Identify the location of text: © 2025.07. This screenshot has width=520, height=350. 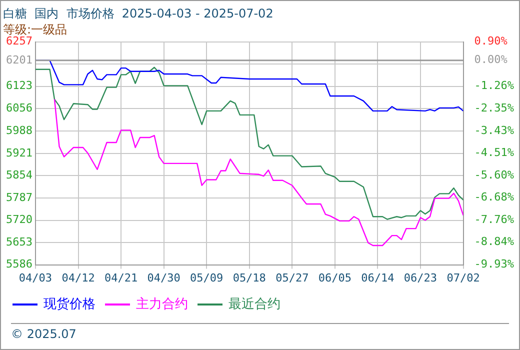
(260, 332).